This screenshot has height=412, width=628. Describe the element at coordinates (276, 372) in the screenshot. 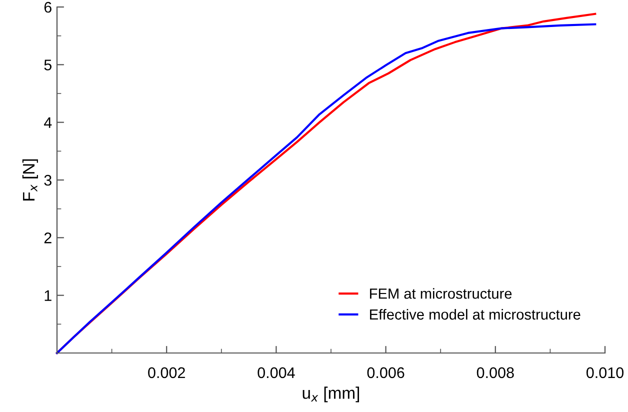

I see `x-tick-label: 0.004` at that location.